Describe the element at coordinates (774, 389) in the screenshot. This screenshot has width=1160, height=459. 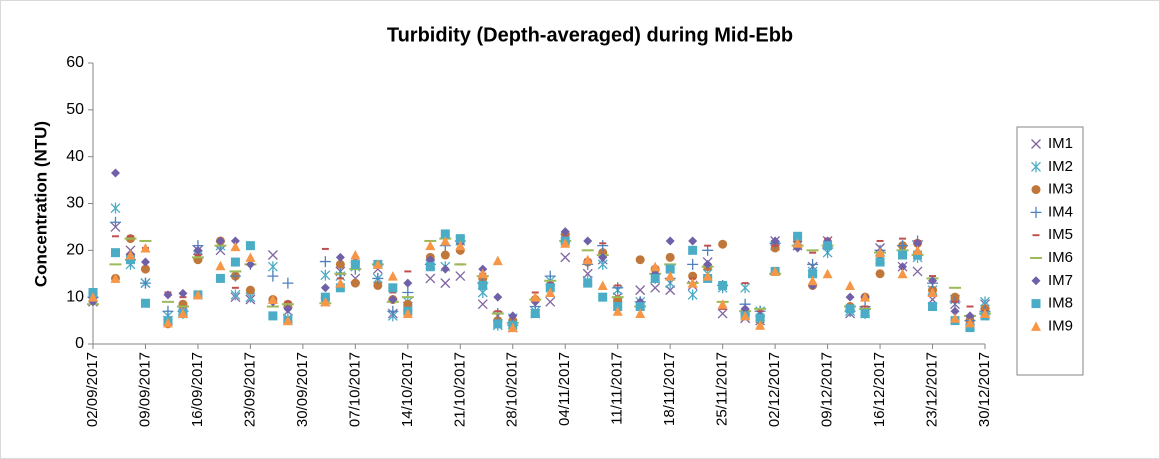
I see `x-tick-label: 02/12/2017` at that location.